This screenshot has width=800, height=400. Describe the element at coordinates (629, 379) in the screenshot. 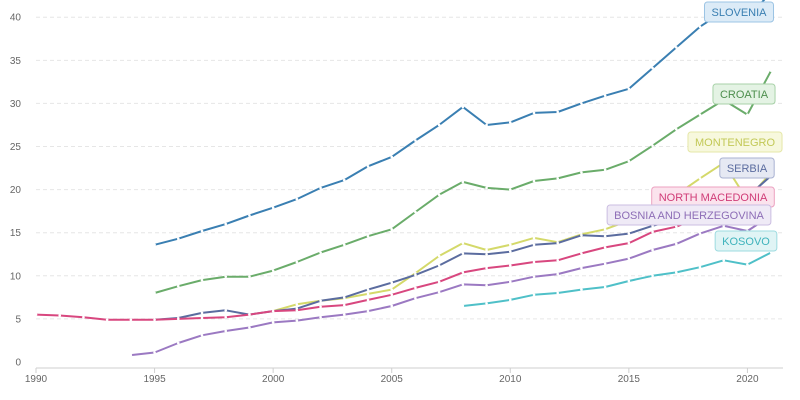

I see `x-tick-label: 2015` at that location.